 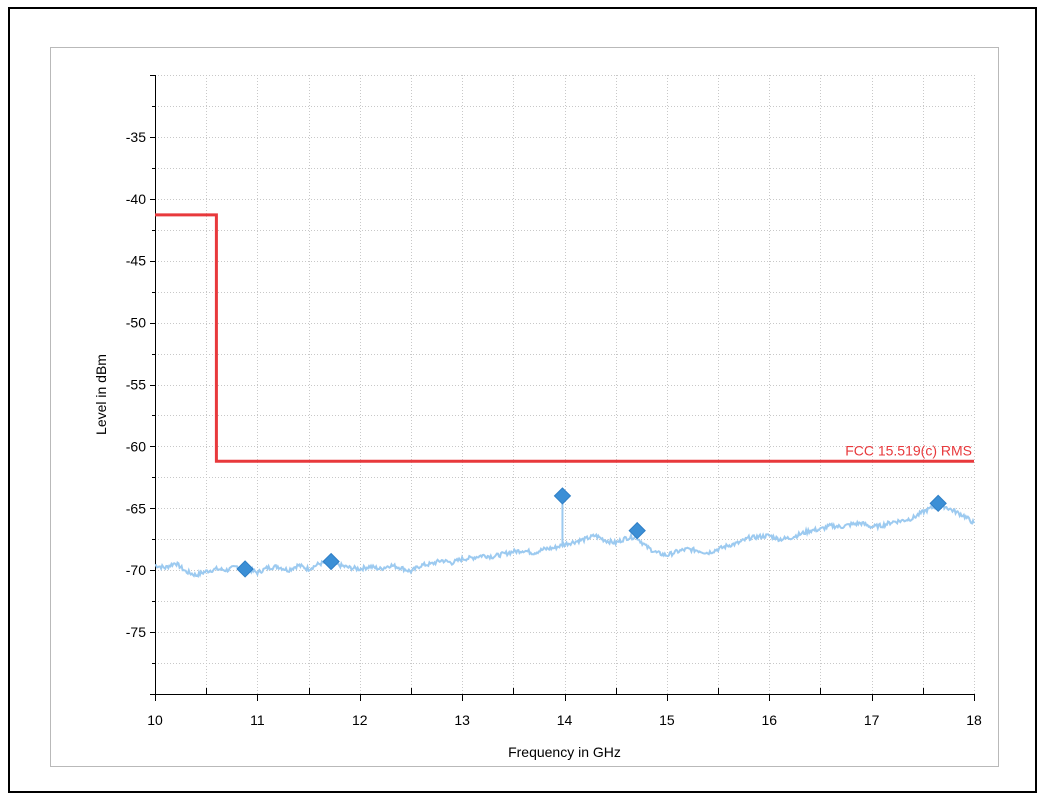 I want to click on x-tick-label: 15, so click(x=667, y=720).